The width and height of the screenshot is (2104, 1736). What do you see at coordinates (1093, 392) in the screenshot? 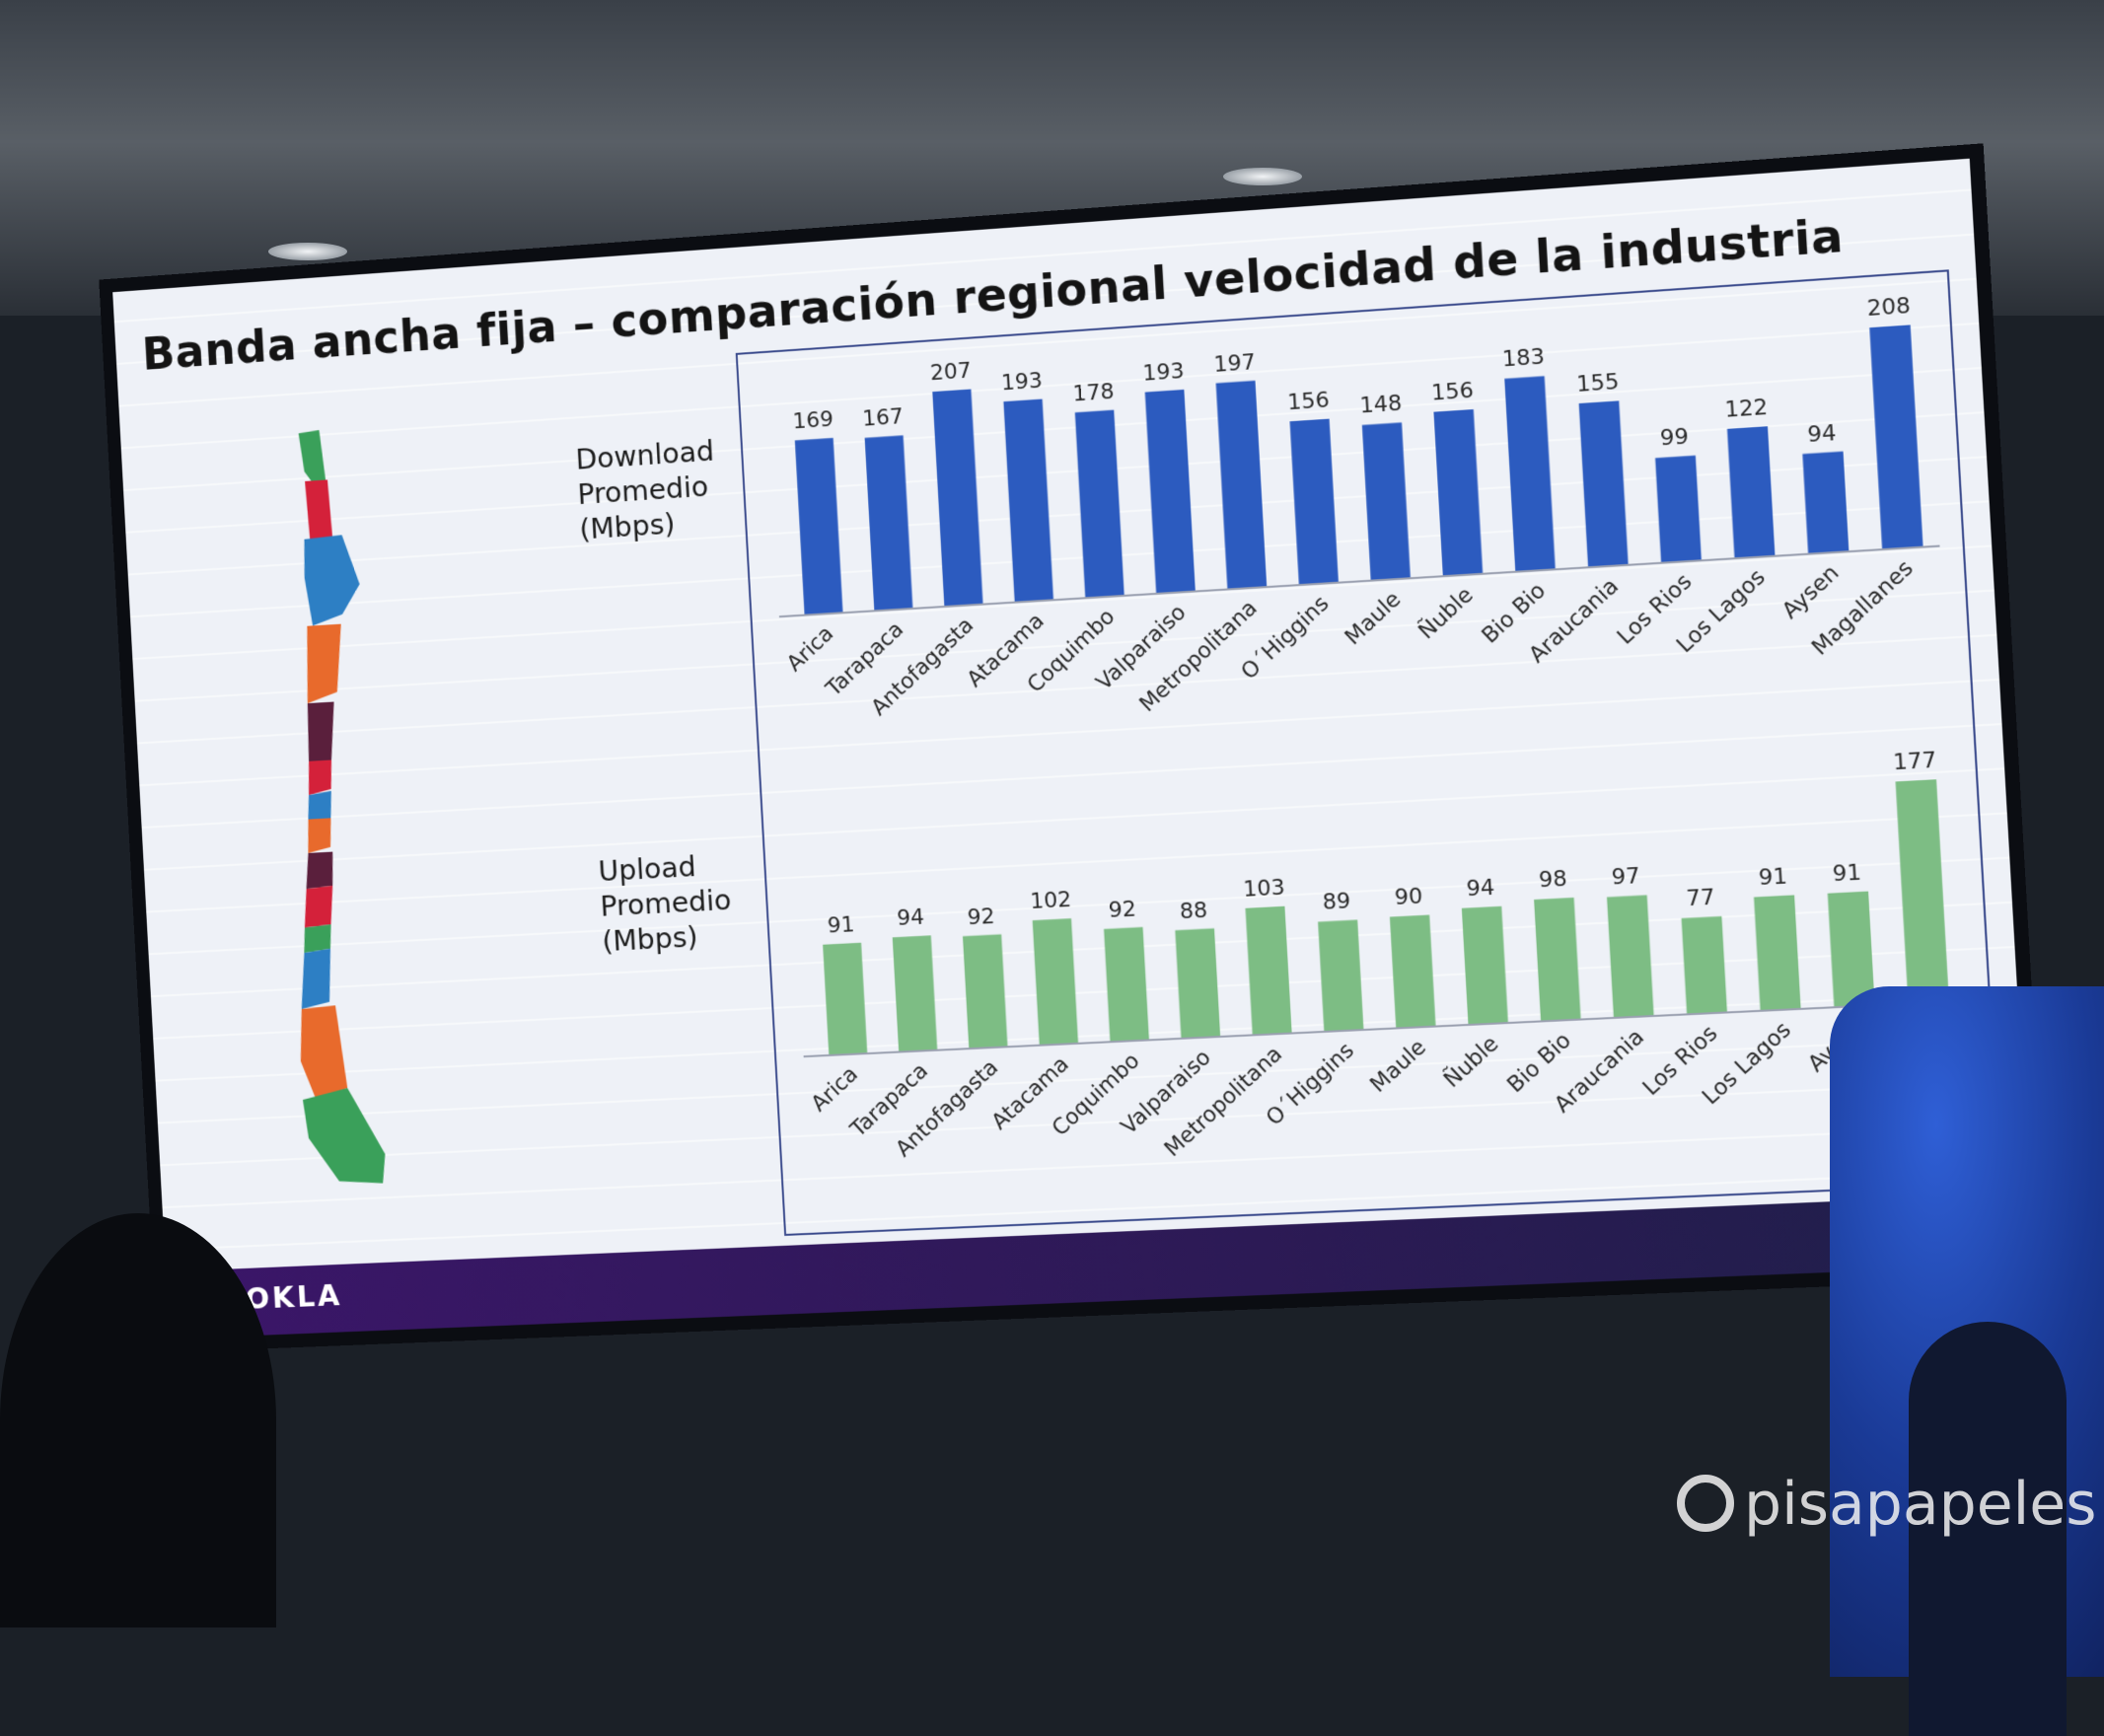
I see `download-value-label: 178` at bounding box center [1093, 392].